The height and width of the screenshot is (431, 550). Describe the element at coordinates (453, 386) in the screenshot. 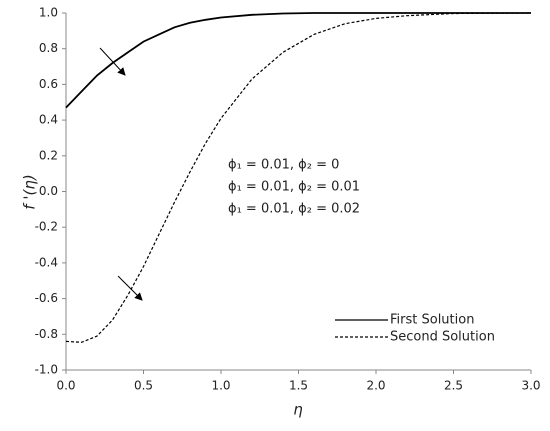

I see `x-tick-label: 2.5` at that location.